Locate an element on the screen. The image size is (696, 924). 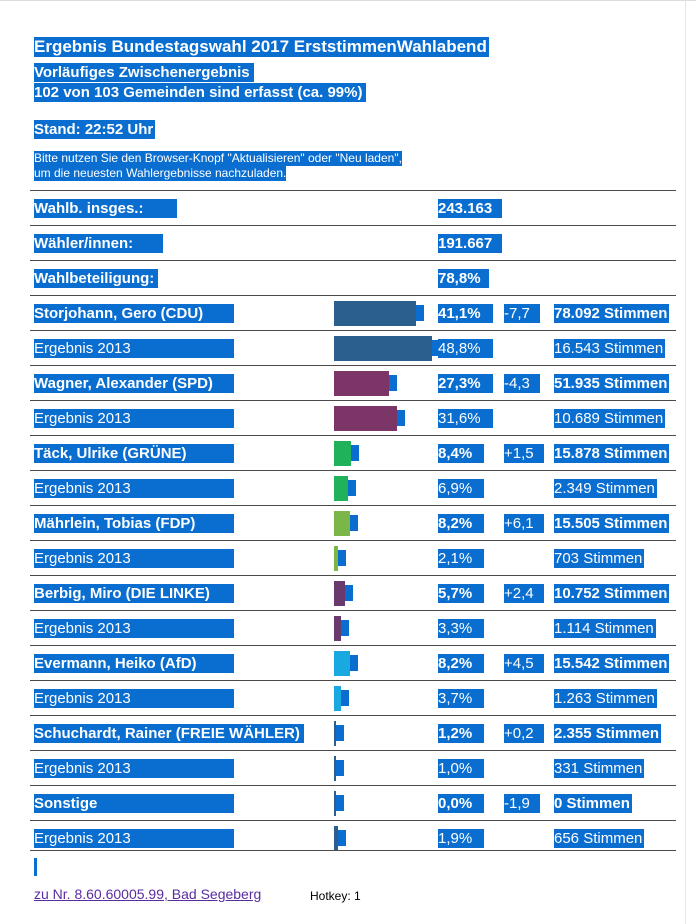
previous-result-row: Ergebnis 2013 3,7% 1.263 Stimmen is located at coordinates (353, 697).